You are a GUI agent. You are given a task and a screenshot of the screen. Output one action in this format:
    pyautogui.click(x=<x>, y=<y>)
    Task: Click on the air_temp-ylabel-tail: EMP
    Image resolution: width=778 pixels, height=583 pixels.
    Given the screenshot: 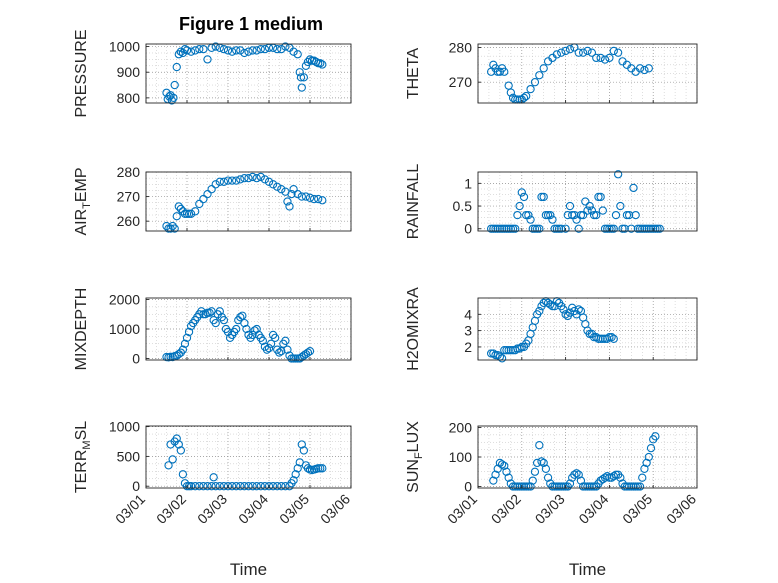 What is the action you would take?
    pyautogui.click(x=81, y=184)
    